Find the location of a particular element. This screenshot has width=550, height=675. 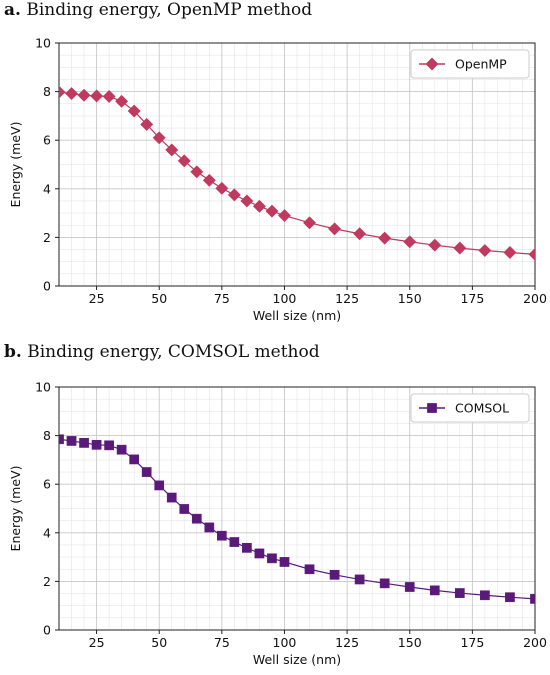

x-tick-label: 175 is located at coordinates (472, 642).